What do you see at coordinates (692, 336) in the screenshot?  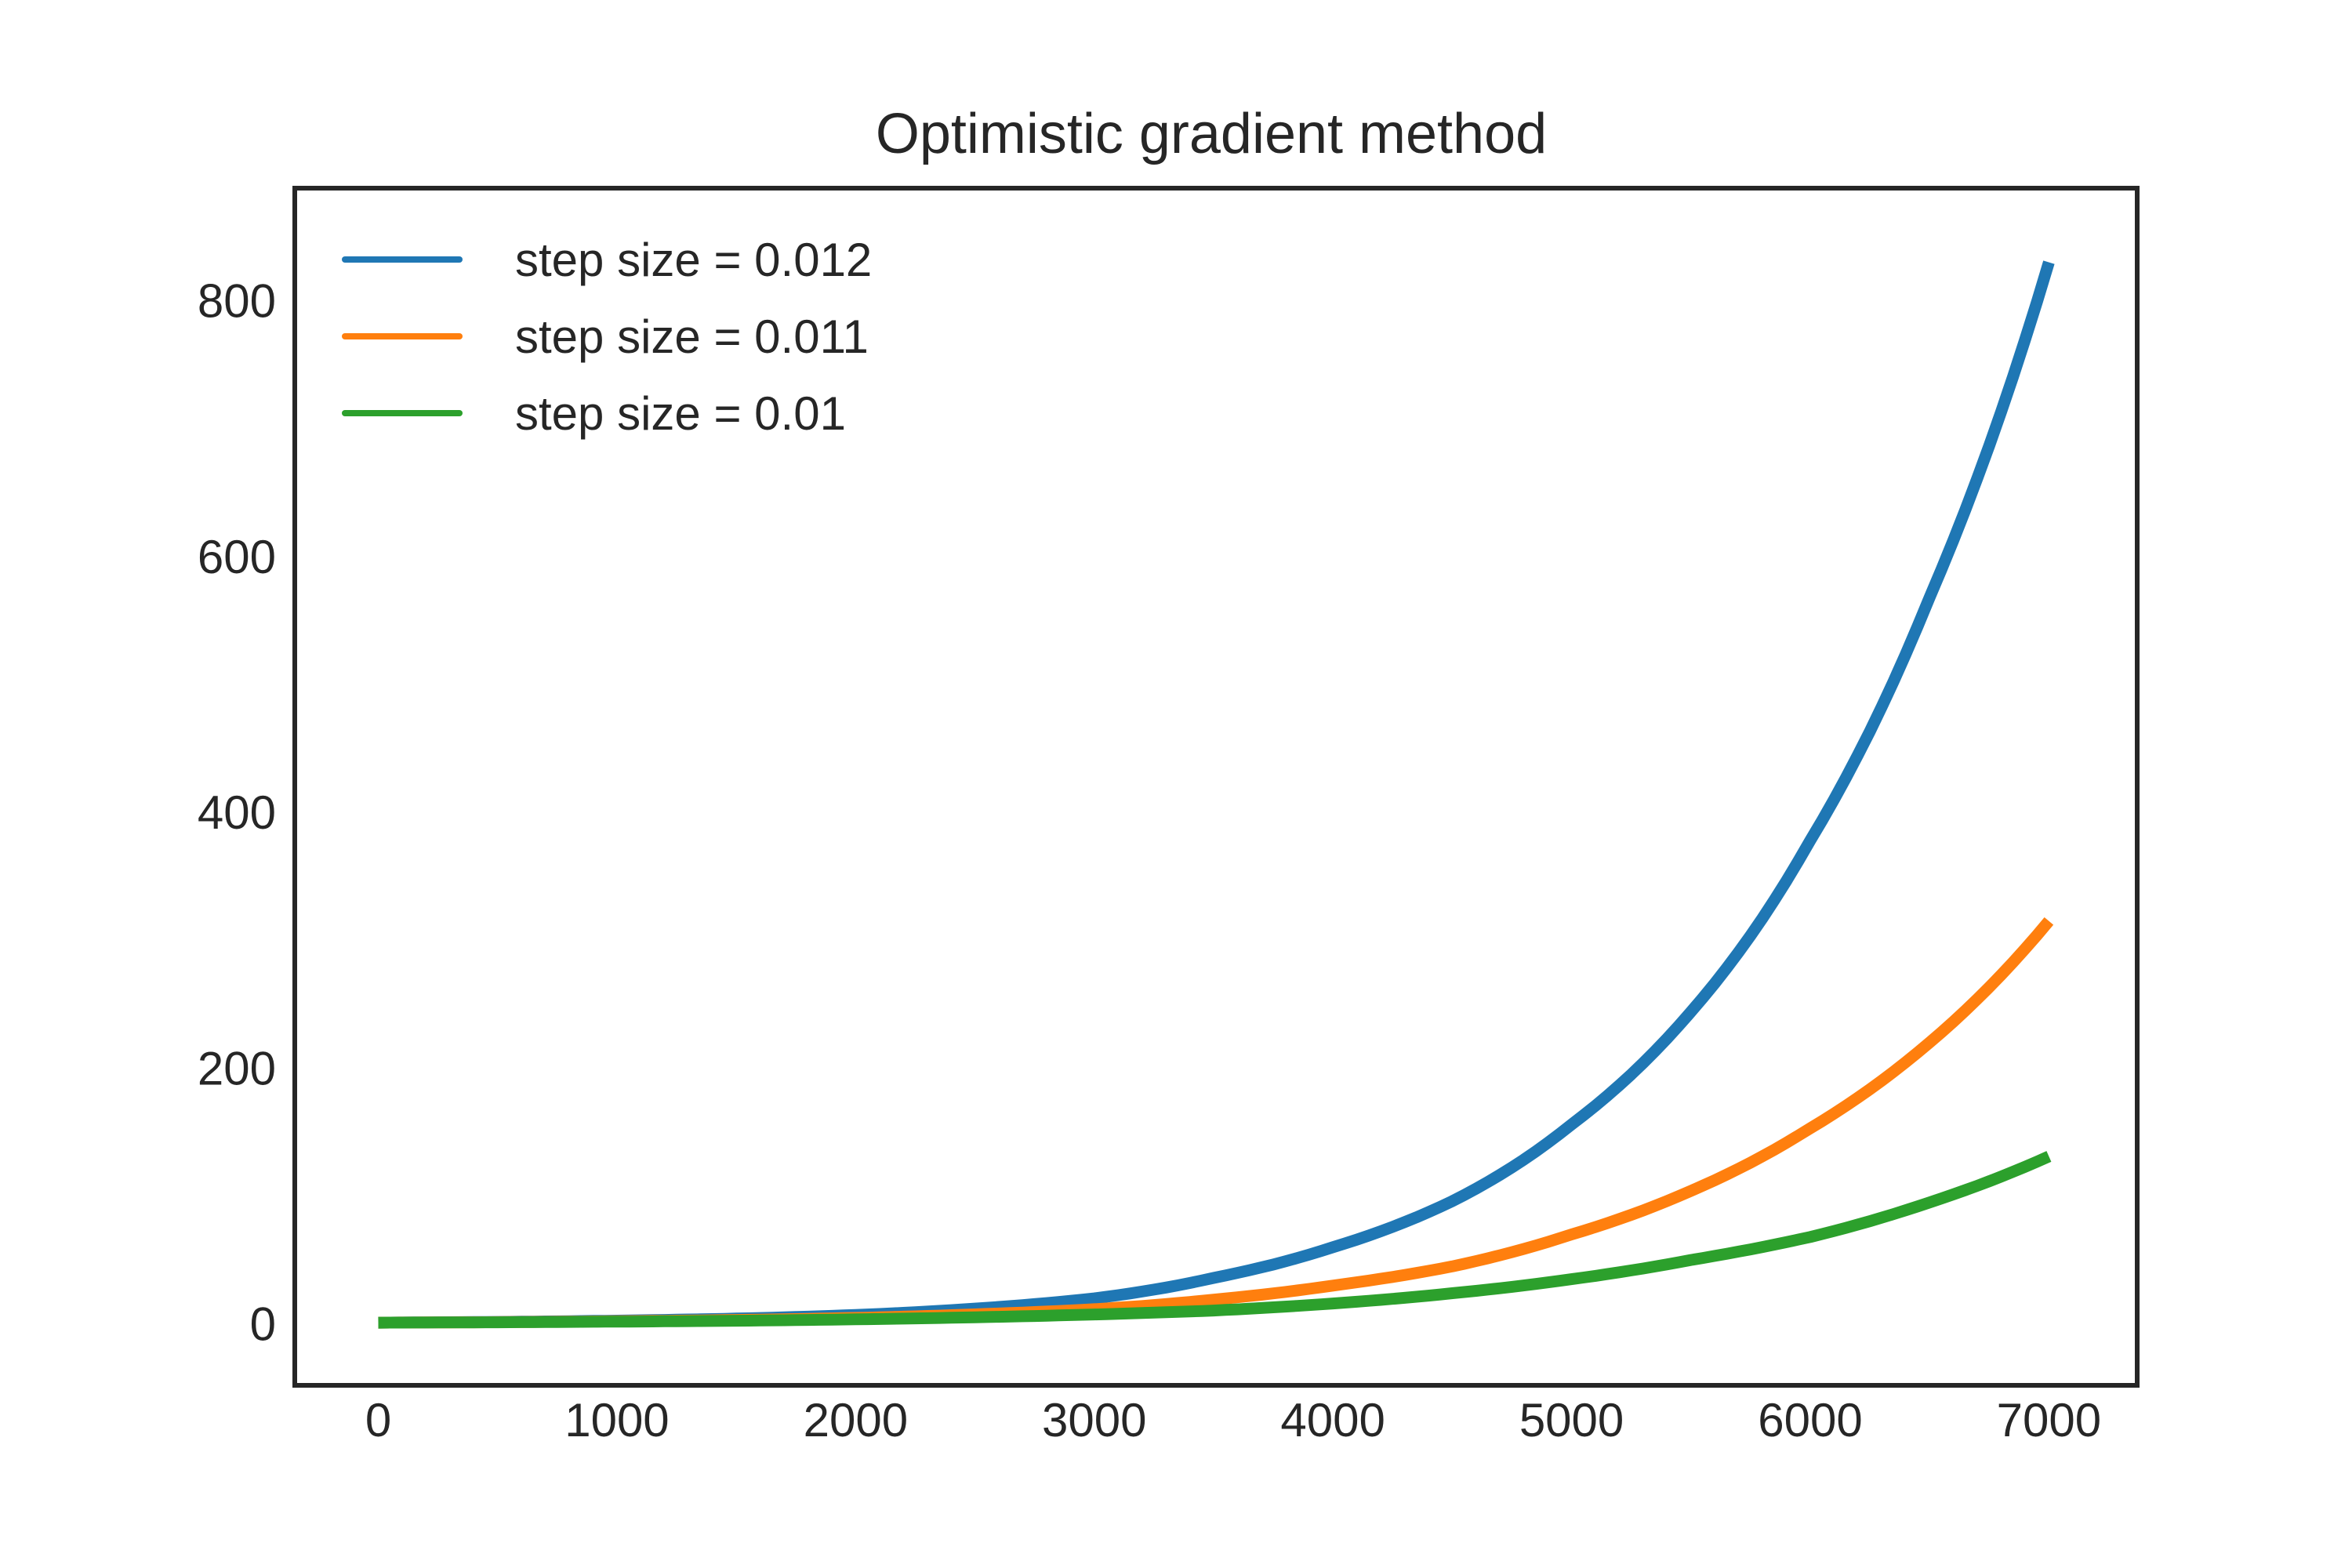 I see `legend-label-1: step size = 0.011` at bounding box center [692, 336].